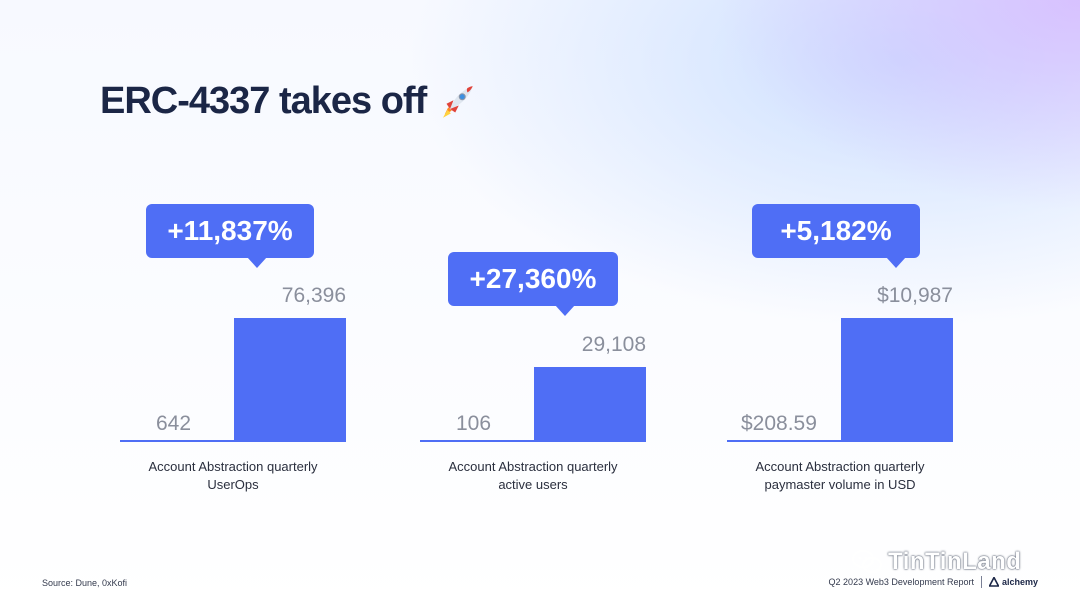 The image size is (1080, 608). I want to click on growth-bubble: +11,837%, so click(230, 236).